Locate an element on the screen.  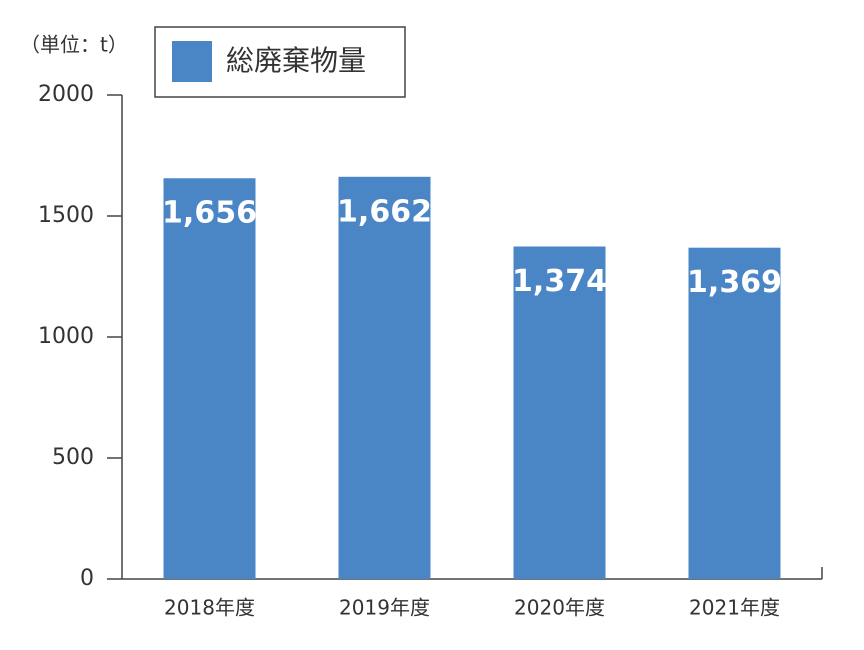
legend-swatch is located at coordinates (192, 61).